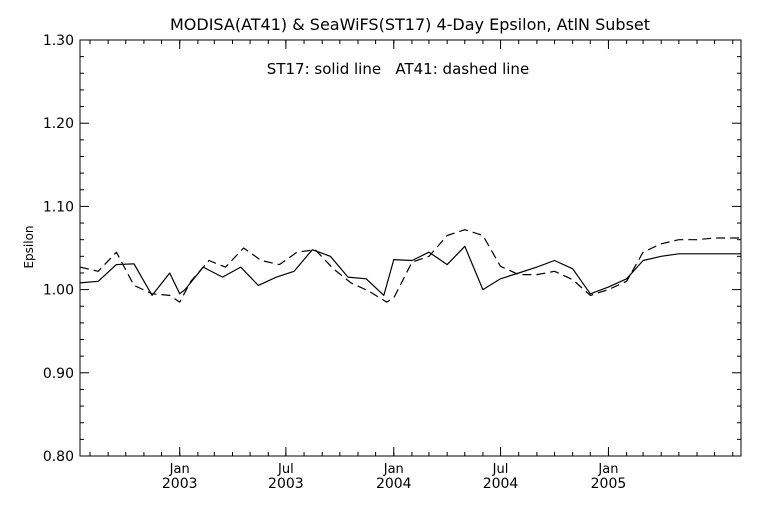 Image resolution: width=768 pixels, height=512 pixels. What do you see at coordinates (609, 484) in the screenshot?
I see `x-tick-year-label: 2005` at bounding box center [609, 484].